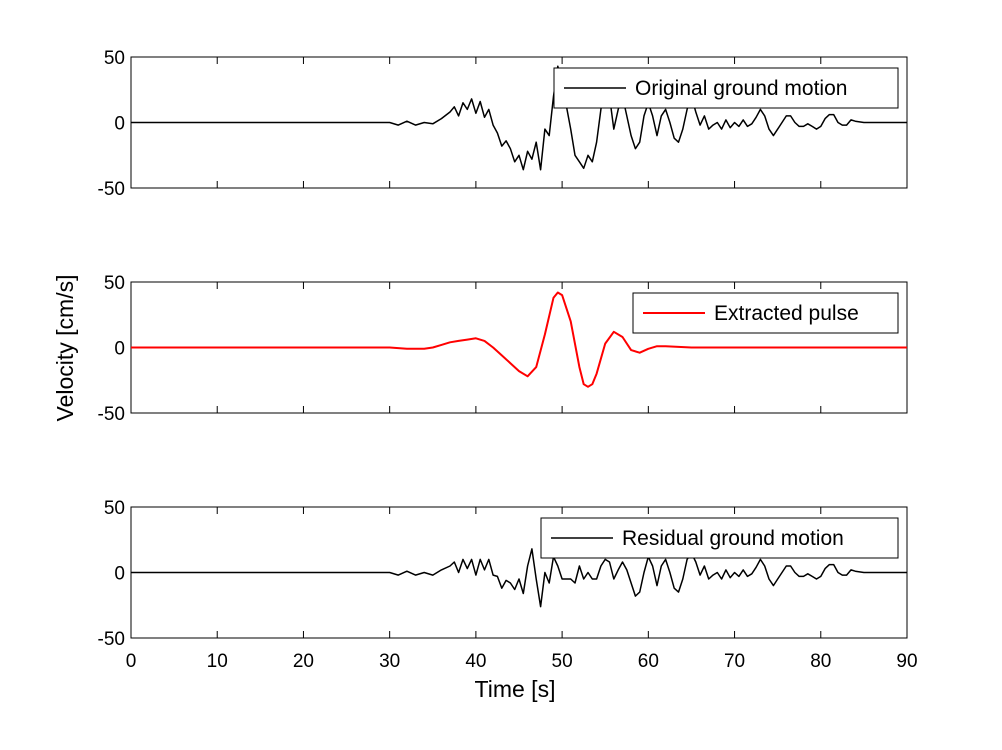 This screenshot has width=1002, height=750. I want to click on legend-label: Original ground motion, so click(741, 88).